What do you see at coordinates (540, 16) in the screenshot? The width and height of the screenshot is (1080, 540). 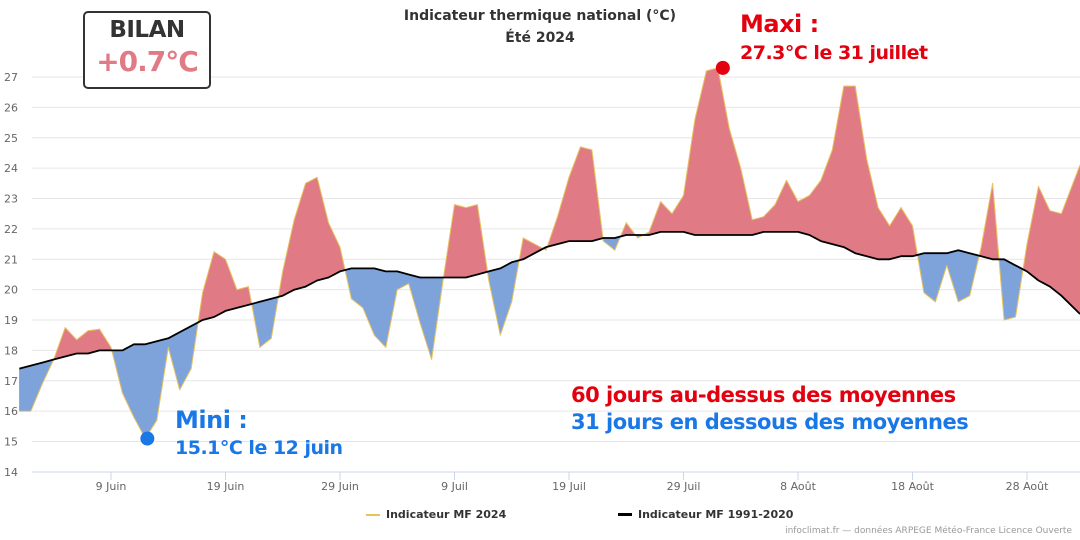 I see `chart-title: Indicateur thermique national (°C)` at bounding box center [540, 16].